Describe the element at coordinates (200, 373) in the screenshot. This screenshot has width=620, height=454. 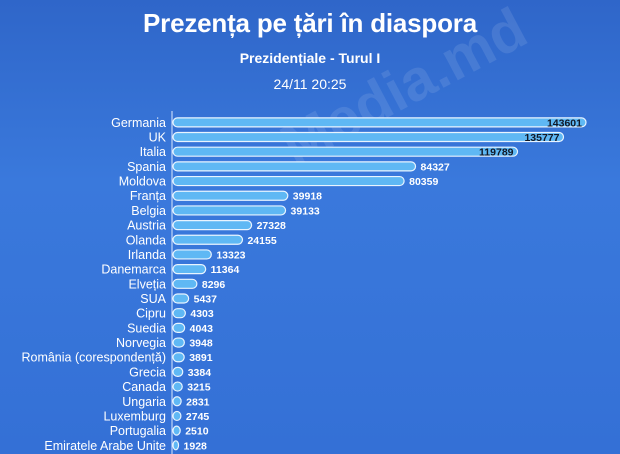
I see `value-label: 3384` at that location.